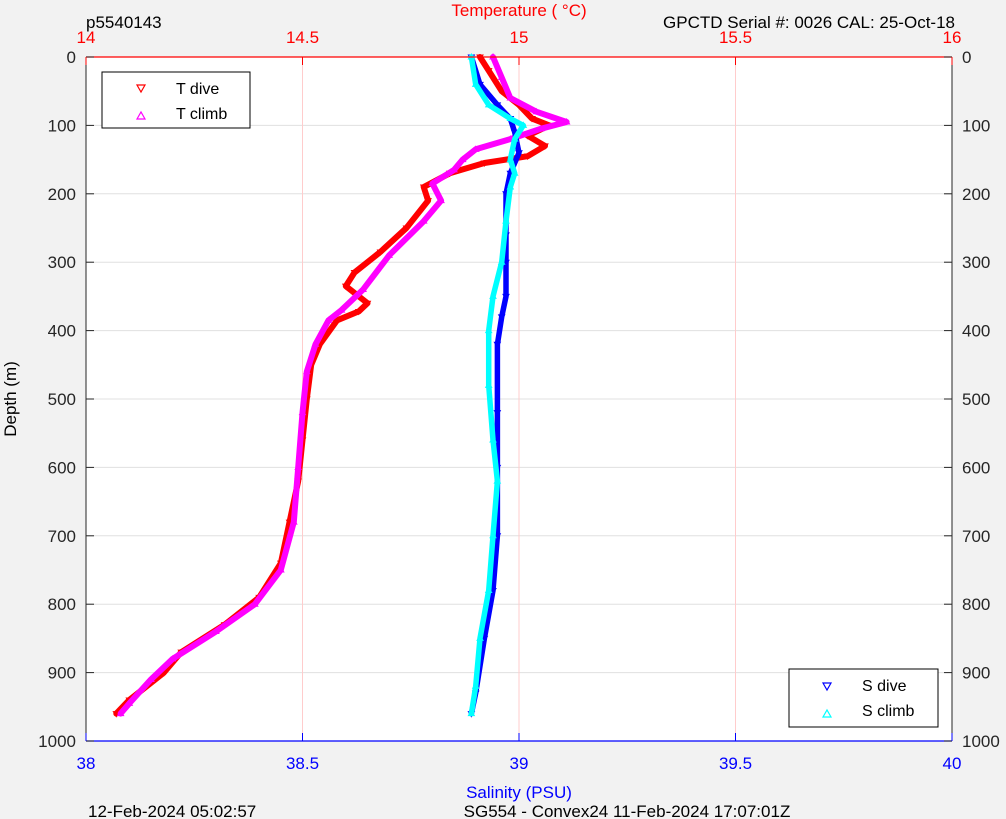 The image size is (1006, 819). Describe the element at coordinates (86, 763) in the screenshot. I see `salinity-tick-label: 38` at that location.